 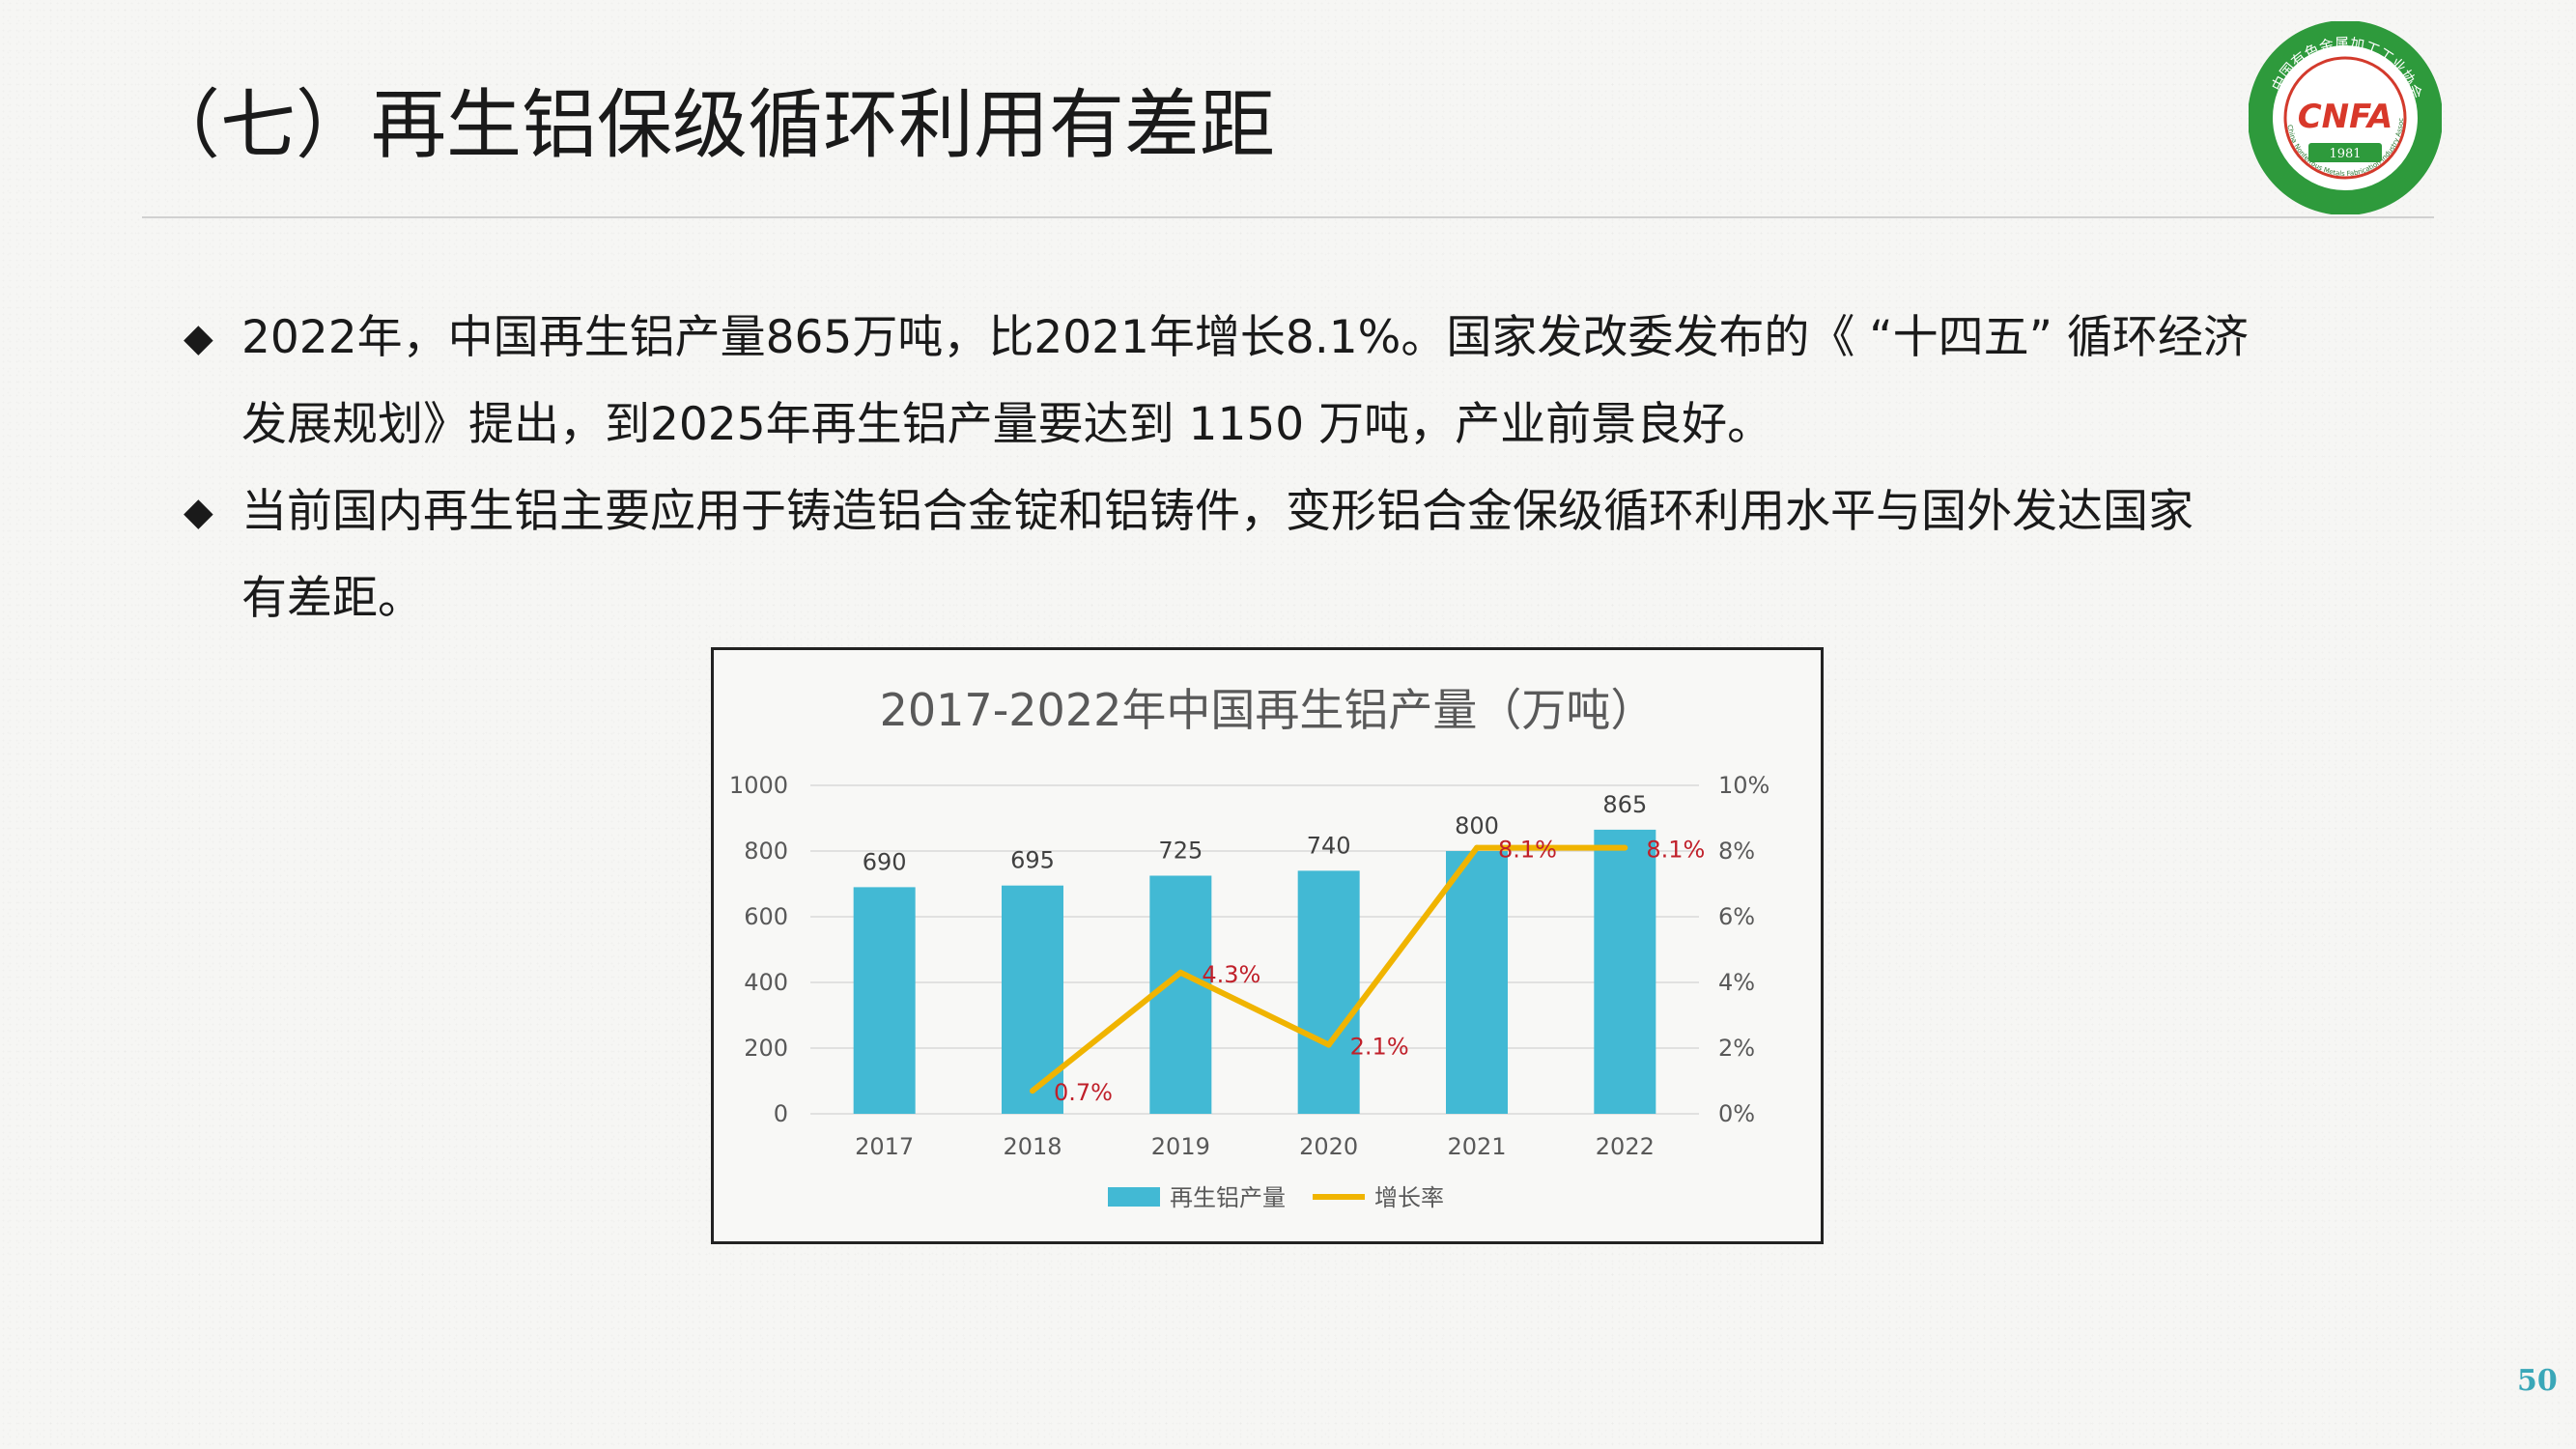 I want to click on logo-initials: CNFA, so click(x=2345, y=117).